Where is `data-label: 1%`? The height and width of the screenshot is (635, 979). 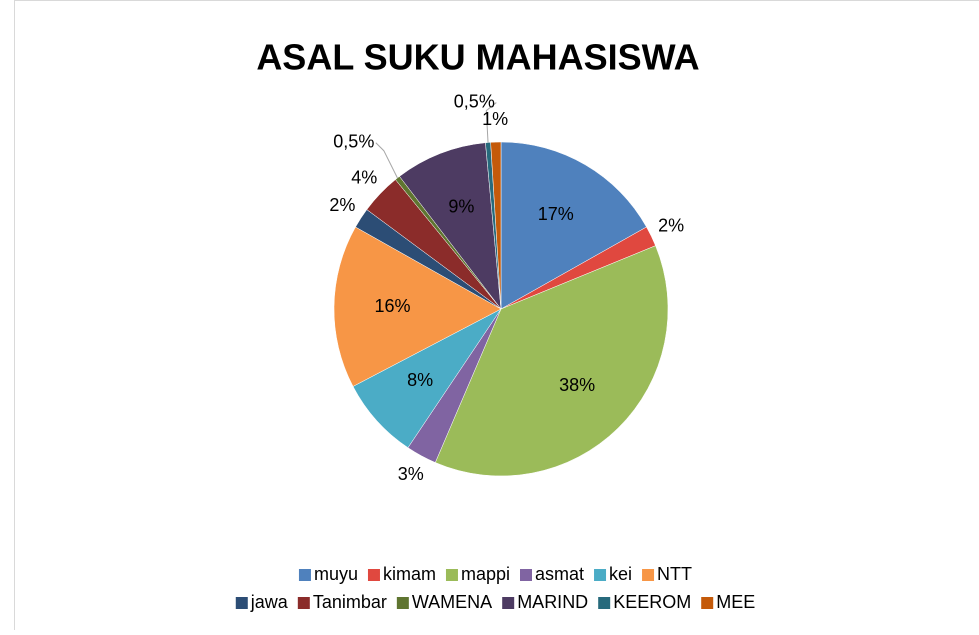
data-label: 1% is located at coordinates (495, 119).